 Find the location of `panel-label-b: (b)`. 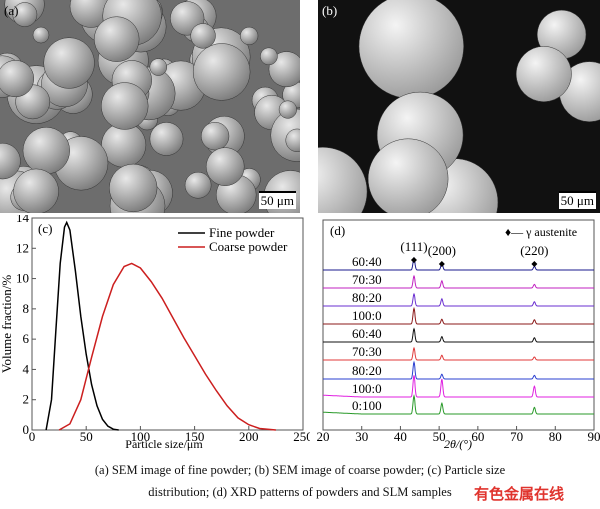

panel-label-b: (b) is located at coordinates (330, 10).